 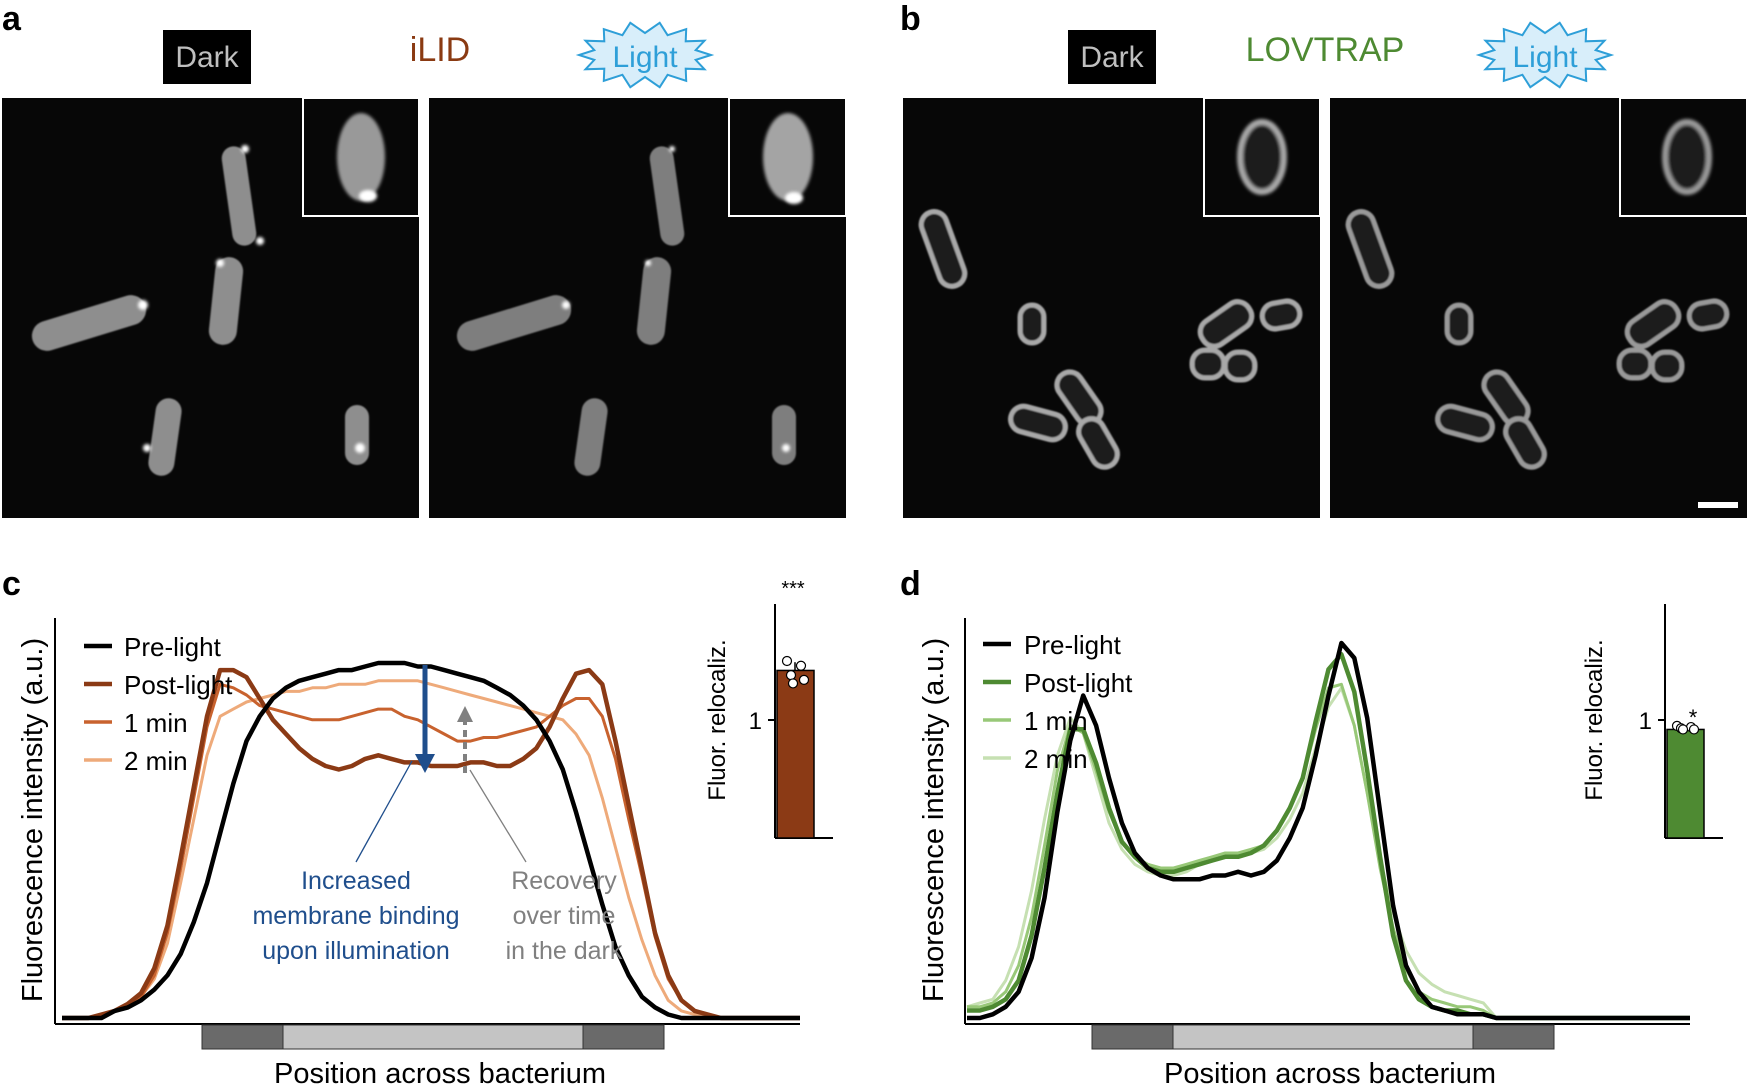 What do you see at coordinates (768, 708) in the screenshot?
I see `chart-c-inset: 1 Fluor. relocaliz. ***` at bounding box center [768, 708].